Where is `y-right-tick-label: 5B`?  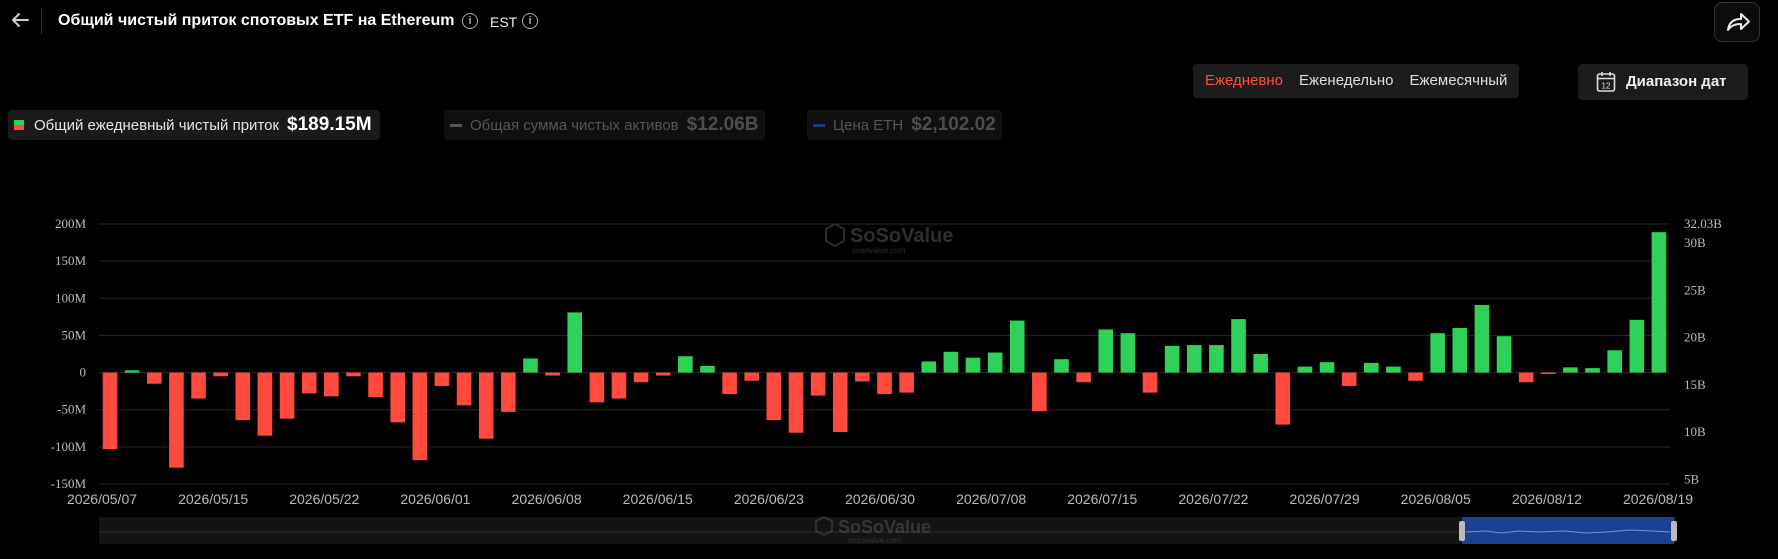 y-right-tick-label: 5B is located at coordinates (1692, 478).